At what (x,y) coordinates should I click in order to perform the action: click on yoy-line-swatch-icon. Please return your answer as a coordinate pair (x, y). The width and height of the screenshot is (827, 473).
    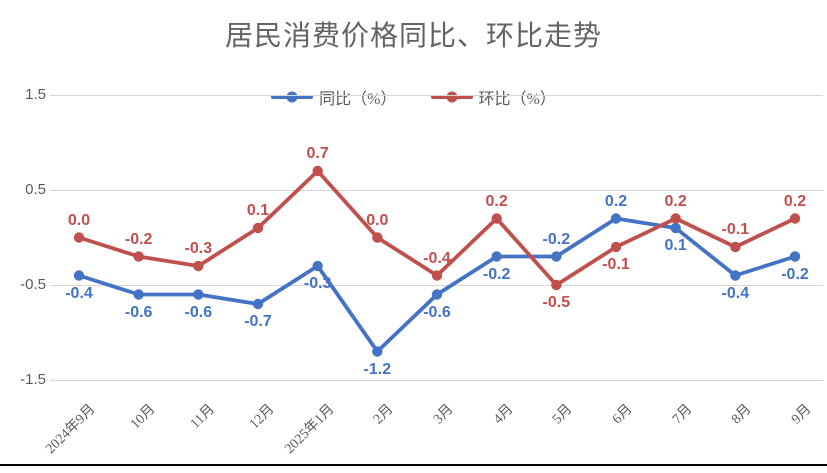
    Looking at the image, I should click on (292, 97).